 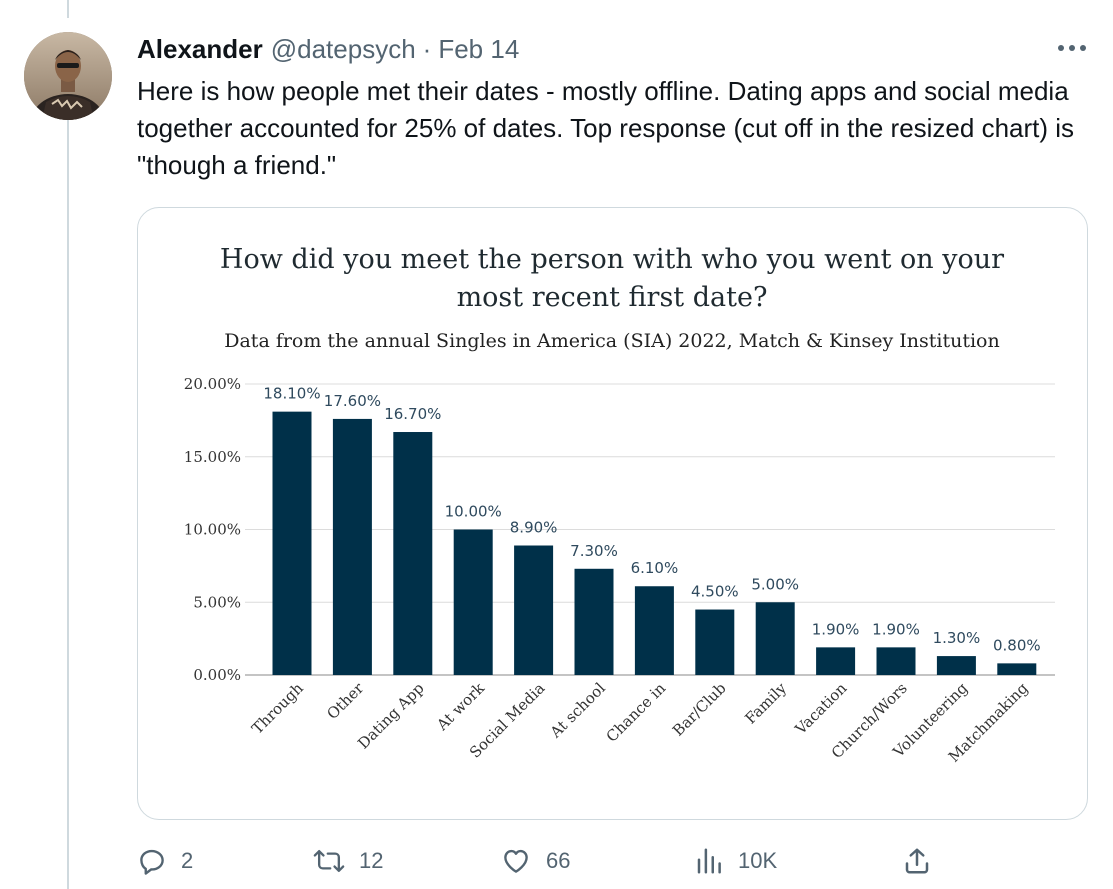 What do you see at coordinates (479, 48) in the screenshot?
I see `tweet-date: Feb 14` at bounding box center [479, 48].